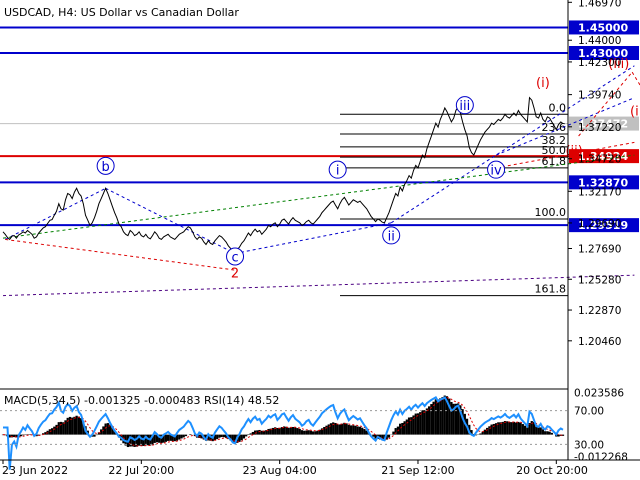  What do you see at coordinates (554, 140) in the screenshot?
I see `fib-label: 38.2` at bounding box center [554, 140].